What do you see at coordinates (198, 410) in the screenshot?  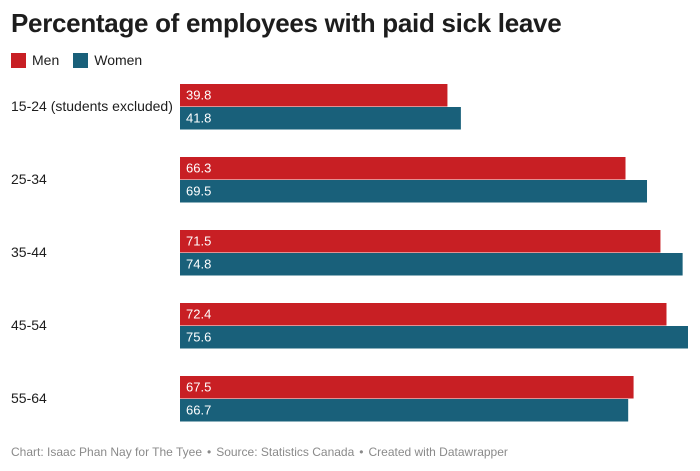 I see `data-label-women: 66.7` at bounding box center [198, 410].